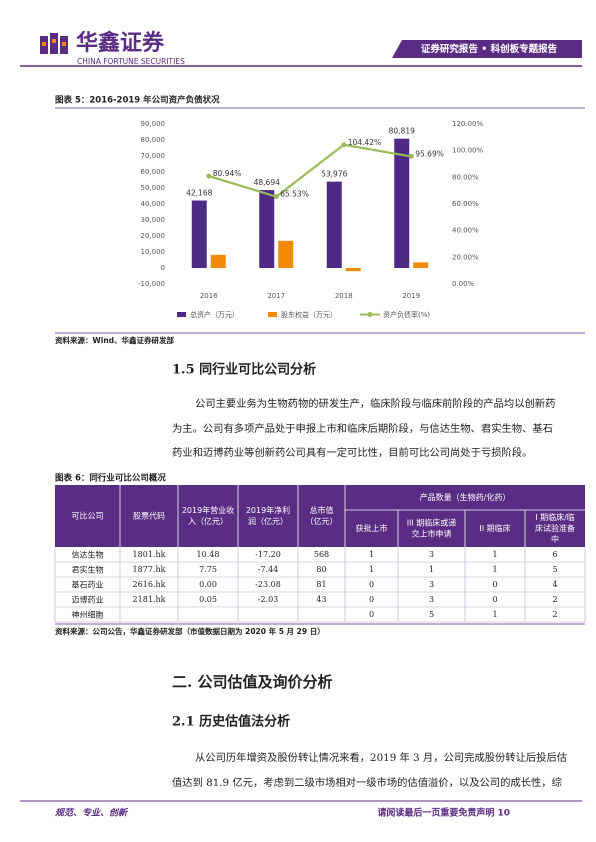  Describe the element at coordinates (208, 554) in the screenshot. I see `table-cell: 10.48` at that location.